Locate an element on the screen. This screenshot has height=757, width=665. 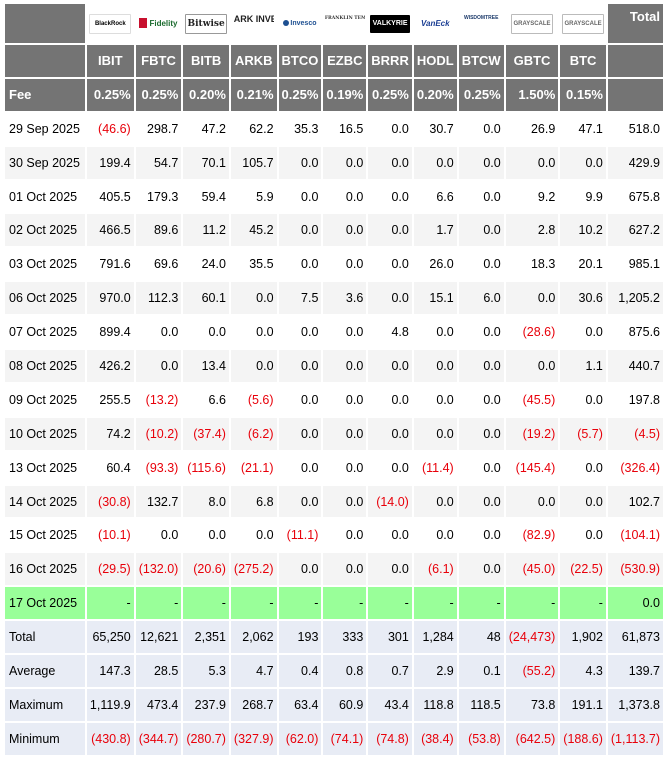
flow-cell: 30.7 is located at coordinates (435, 128).